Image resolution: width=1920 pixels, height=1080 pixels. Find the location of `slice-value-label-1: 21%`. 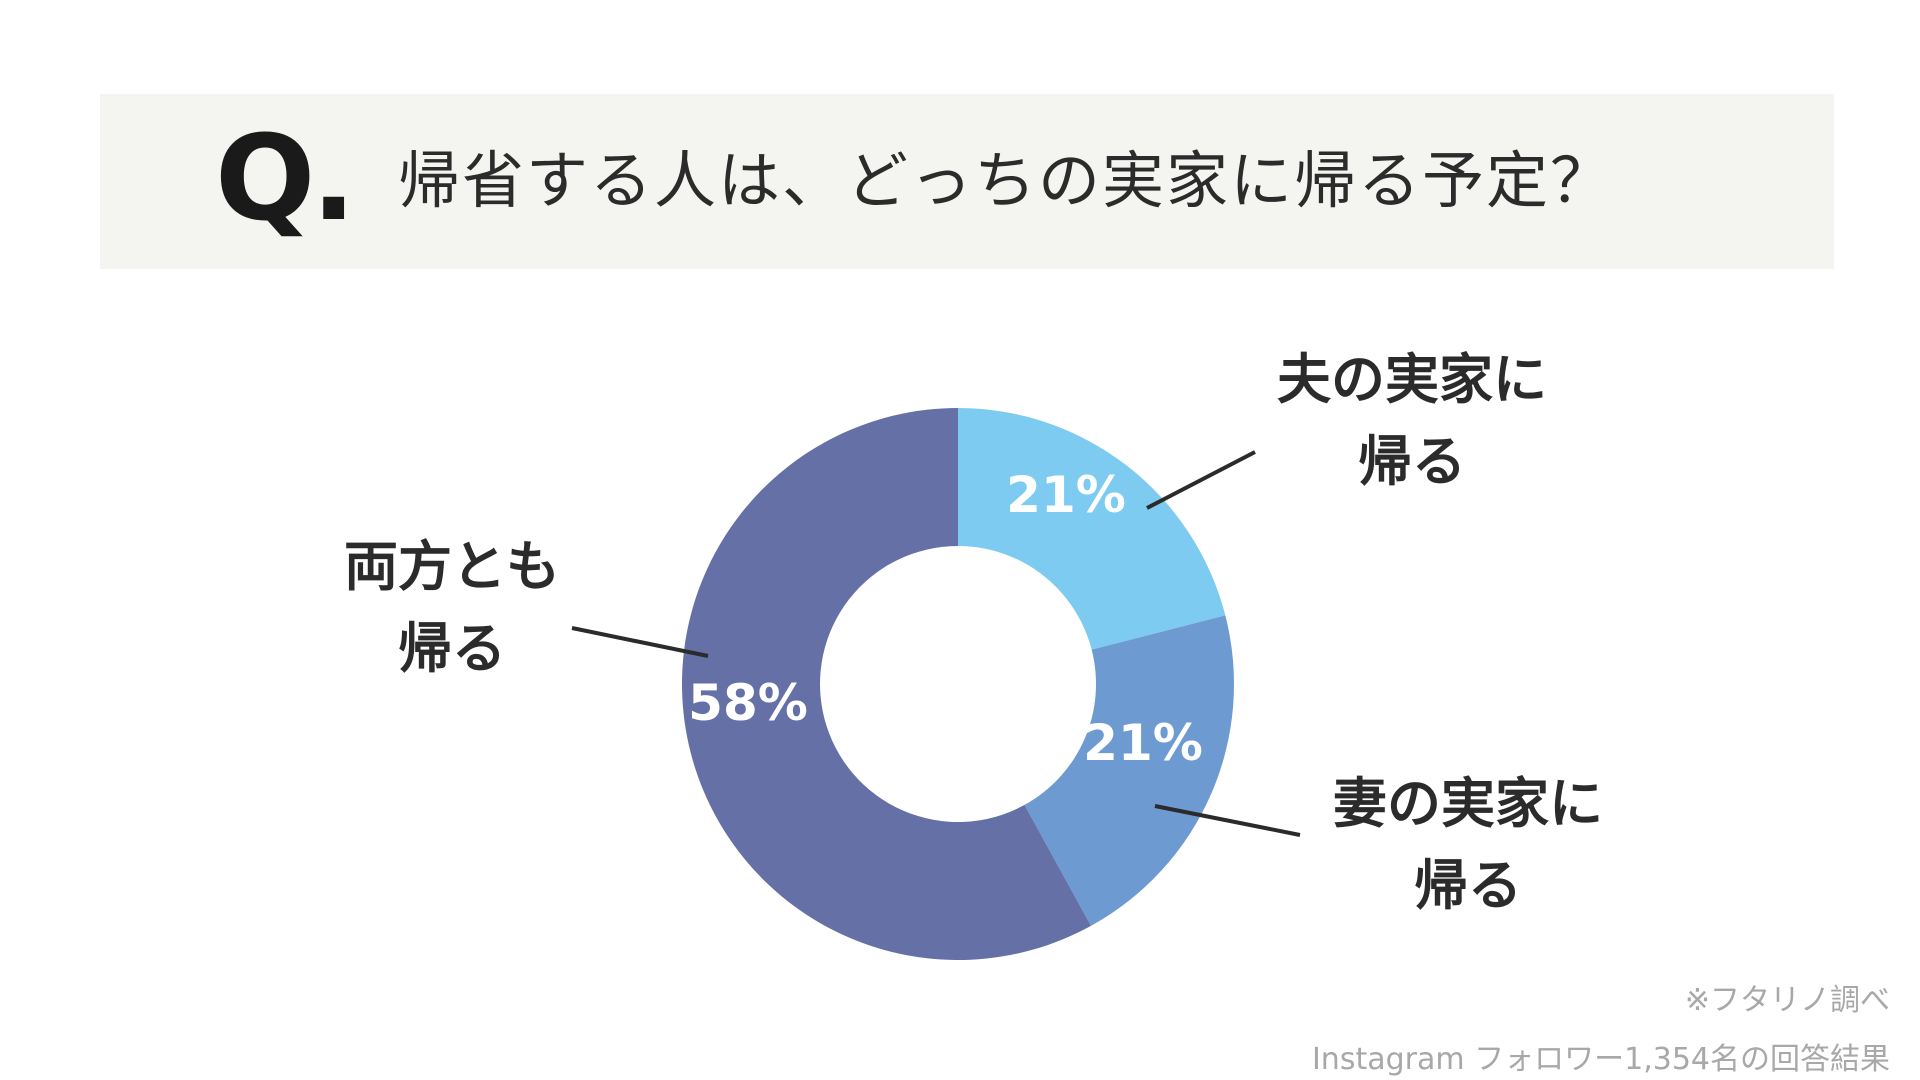

slice-value-label-1: 21% is located at coordinates (1066, 495).